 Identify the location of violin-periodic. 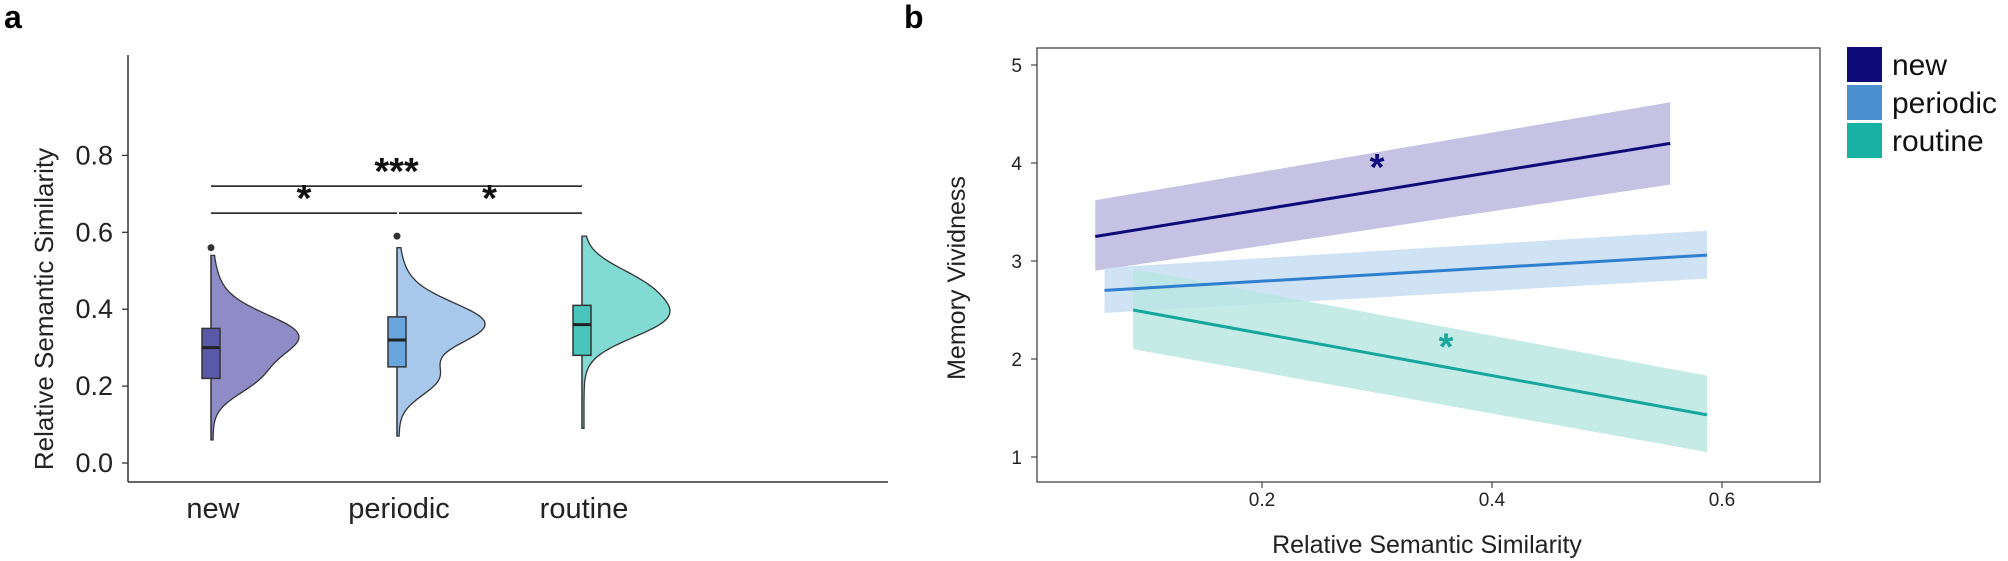
(441, 342).